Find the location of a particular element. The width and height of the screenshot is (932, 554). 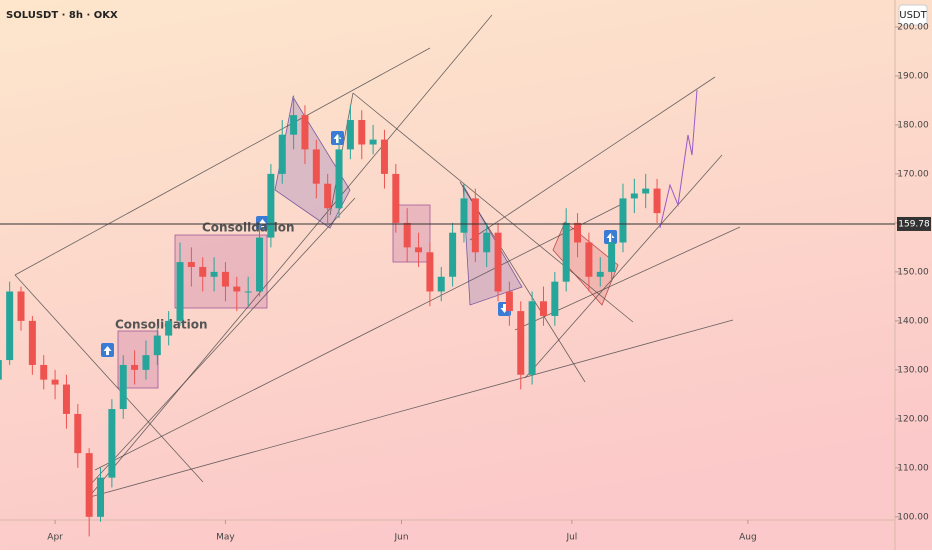

y-tick-label: 190.00 is located at coordinates (913, 76).